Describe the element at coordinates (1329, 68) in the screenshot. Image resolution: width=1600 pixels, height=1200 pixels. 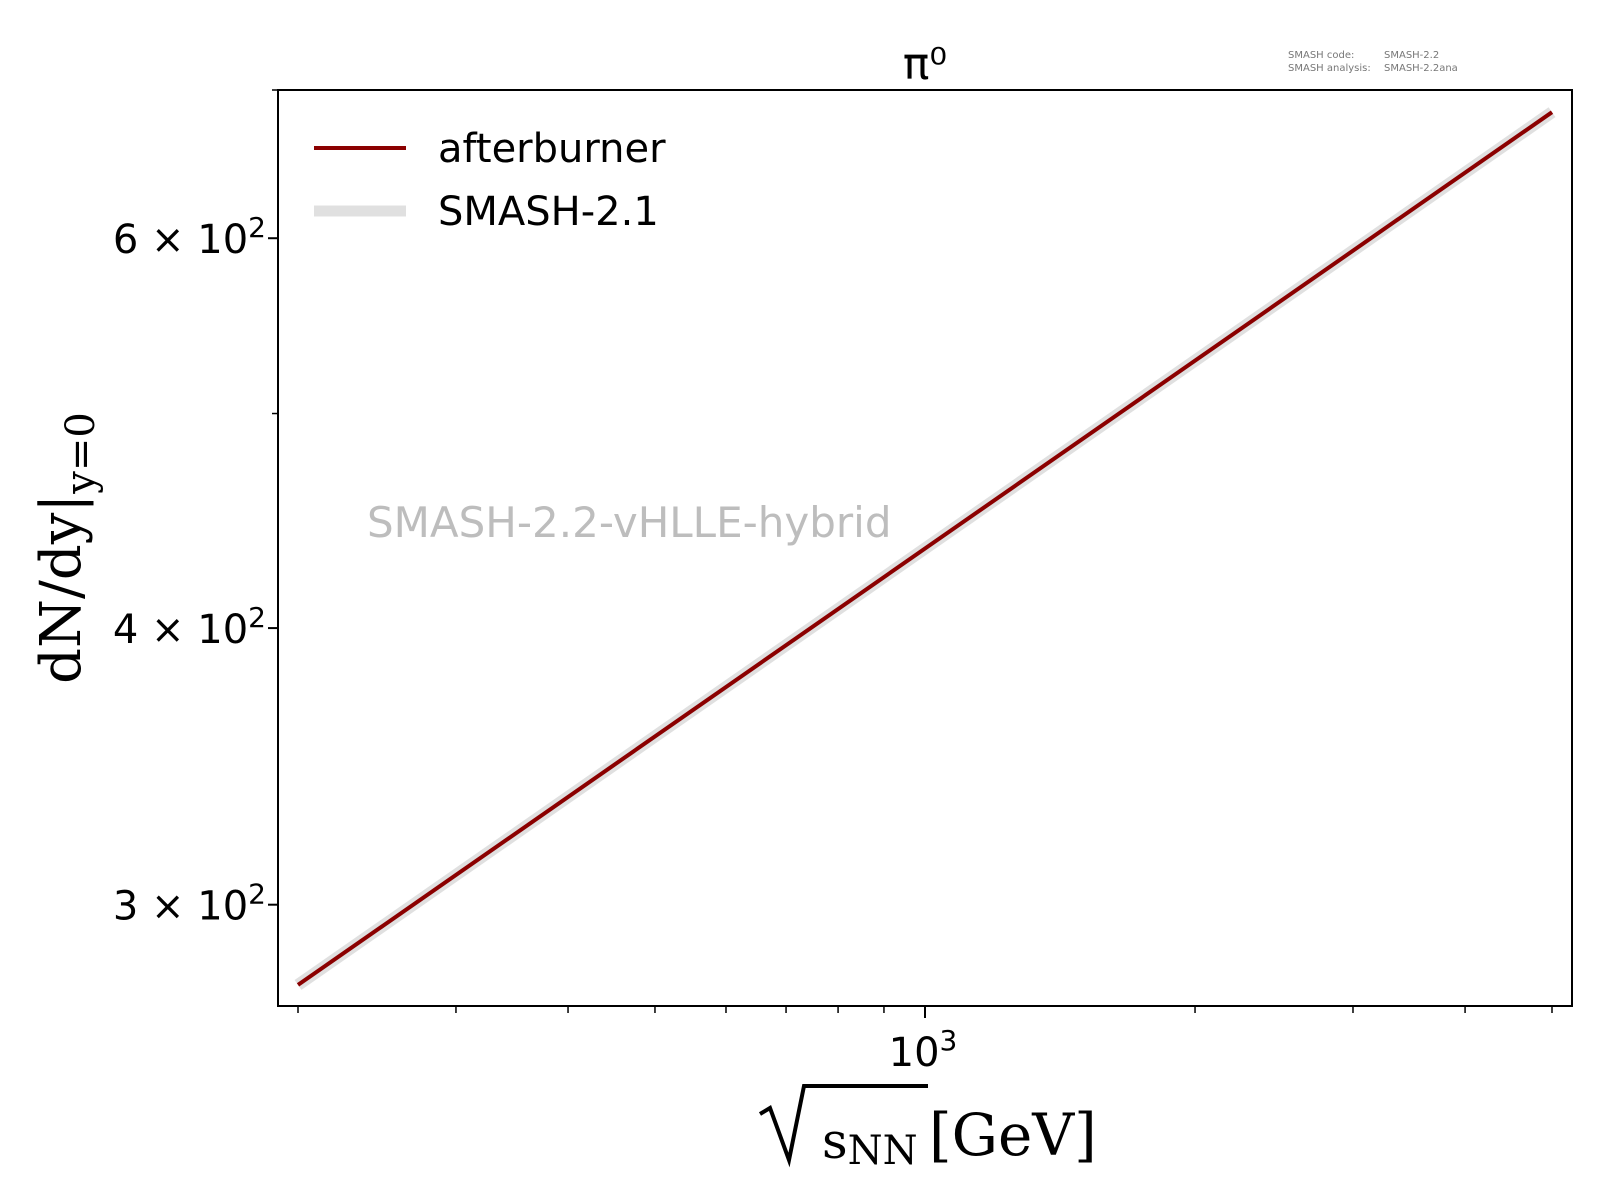
I see `meta-analysis-label: SMASH analysis:` at that location.